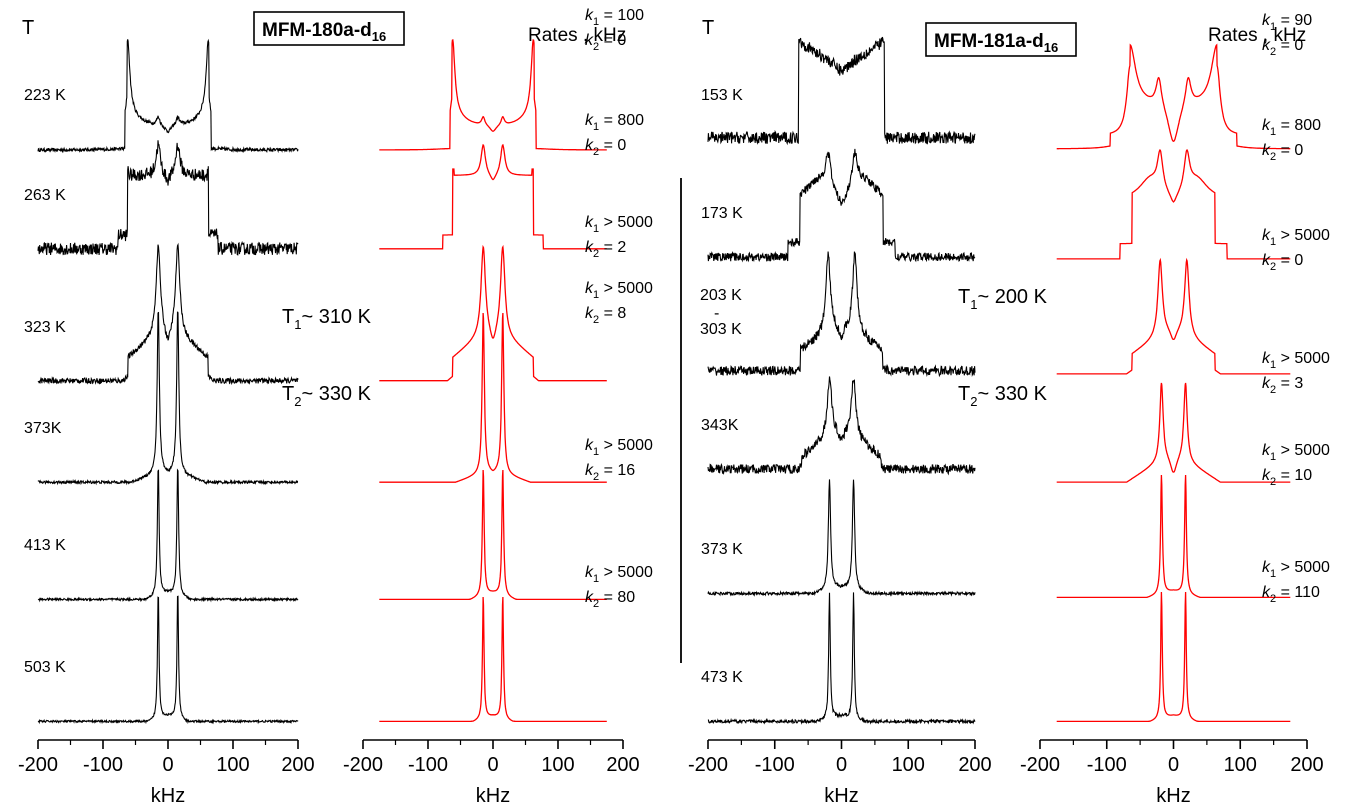 The height and width of the screenshot is (808, 1350). Describe the element at coordinates (605, 315) in the screenshot. I see `rate-k2-3: k2 = 8` at that location.